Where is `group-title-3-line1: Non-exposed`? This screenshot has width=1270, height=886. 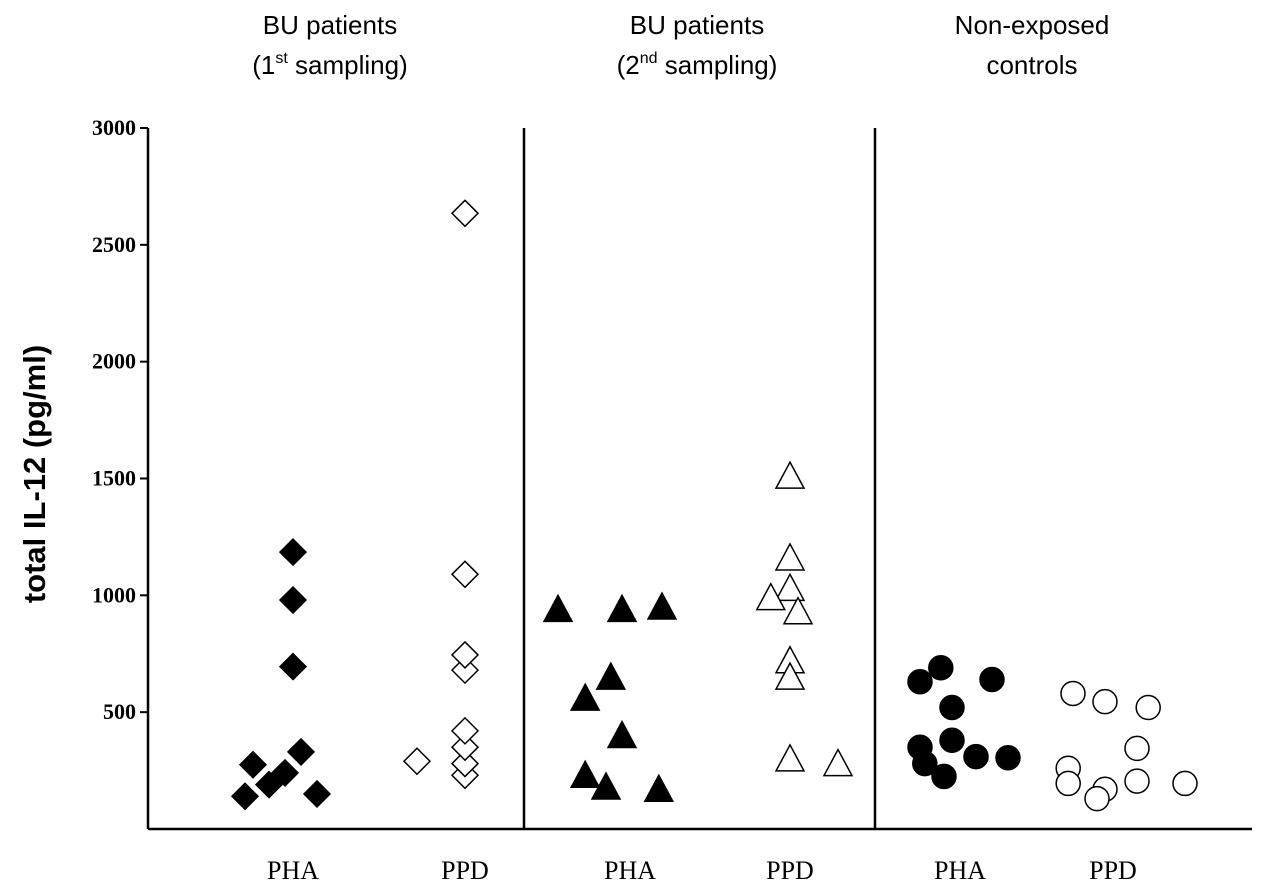 group-title-3-line1: Non-exposed is located at coordinates (1032, 25).